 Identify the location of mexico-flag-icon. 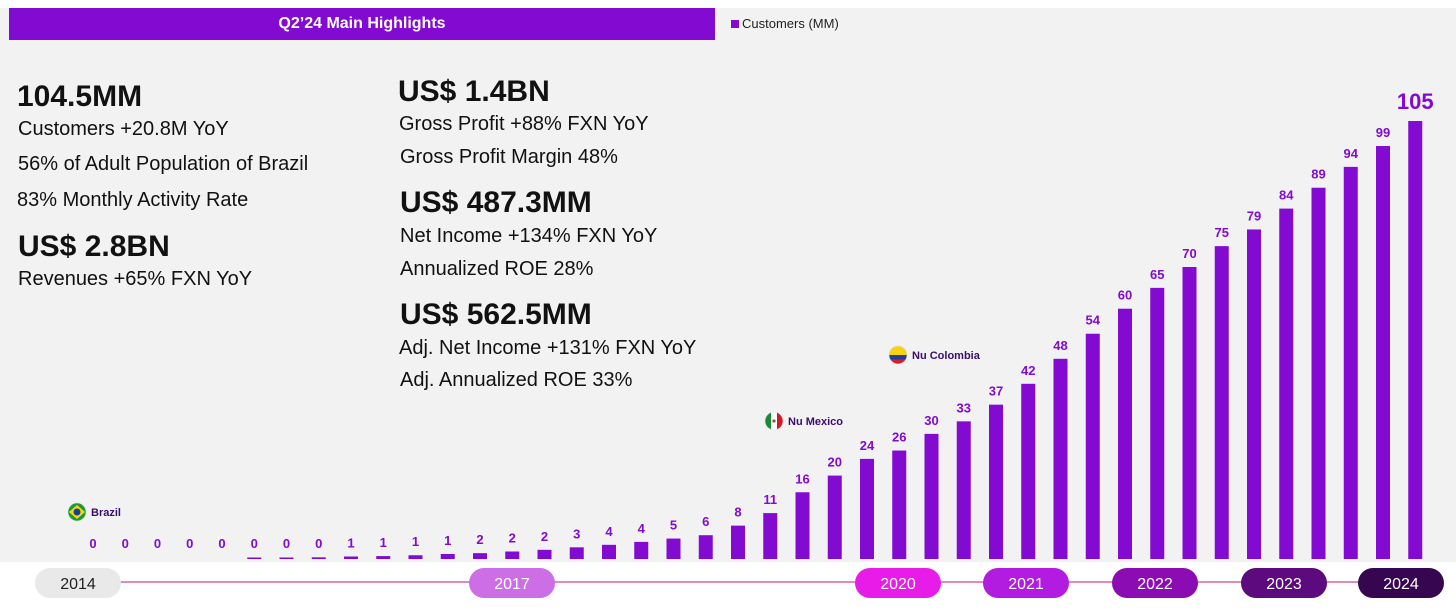
(774, 421).